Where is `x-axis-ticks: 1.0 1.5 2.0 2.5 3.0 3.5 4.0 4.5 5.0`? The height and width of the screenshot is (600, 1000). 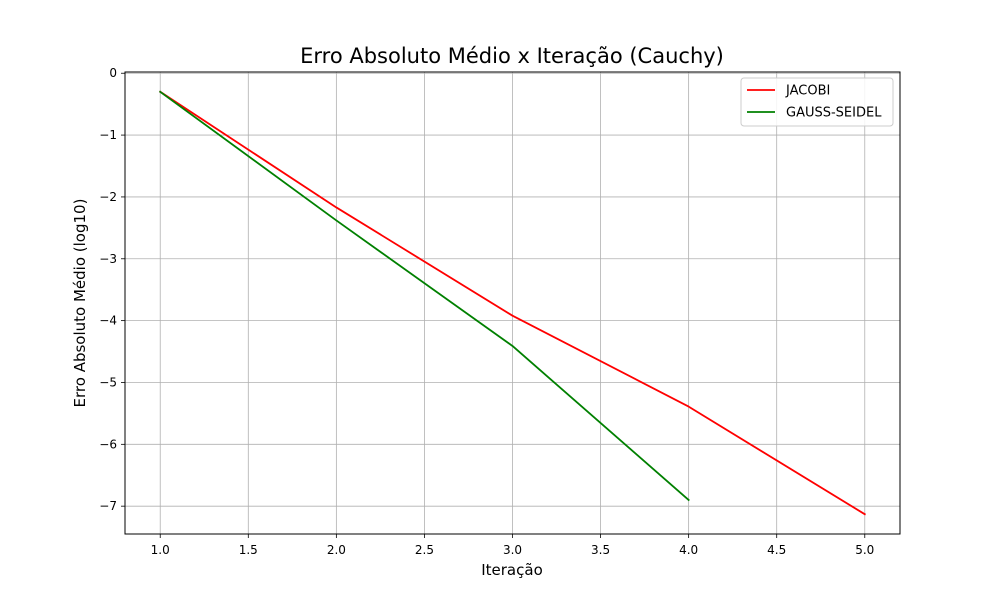 x-axis-ticks: 1.0 1.5 2.0 2.5 3.0 3.5 4.0 4.5 5.0 is located at coordinates (512, 545).